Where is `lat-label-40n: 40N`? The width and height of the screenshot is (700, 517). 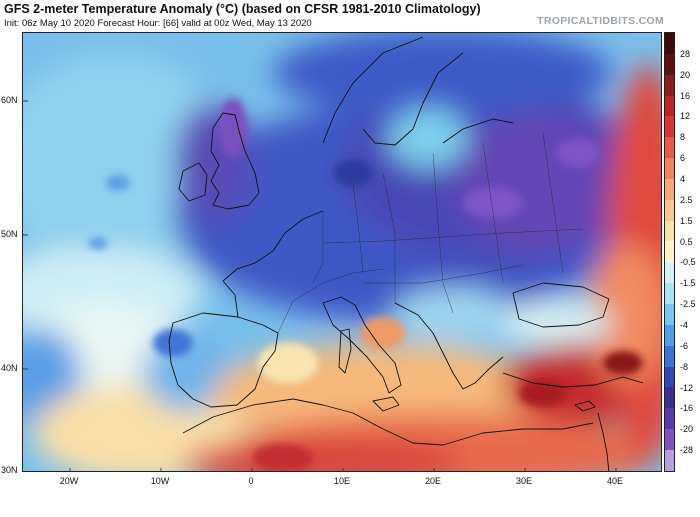 lat-label-40n: 40N is located at coordinates (9, 368).